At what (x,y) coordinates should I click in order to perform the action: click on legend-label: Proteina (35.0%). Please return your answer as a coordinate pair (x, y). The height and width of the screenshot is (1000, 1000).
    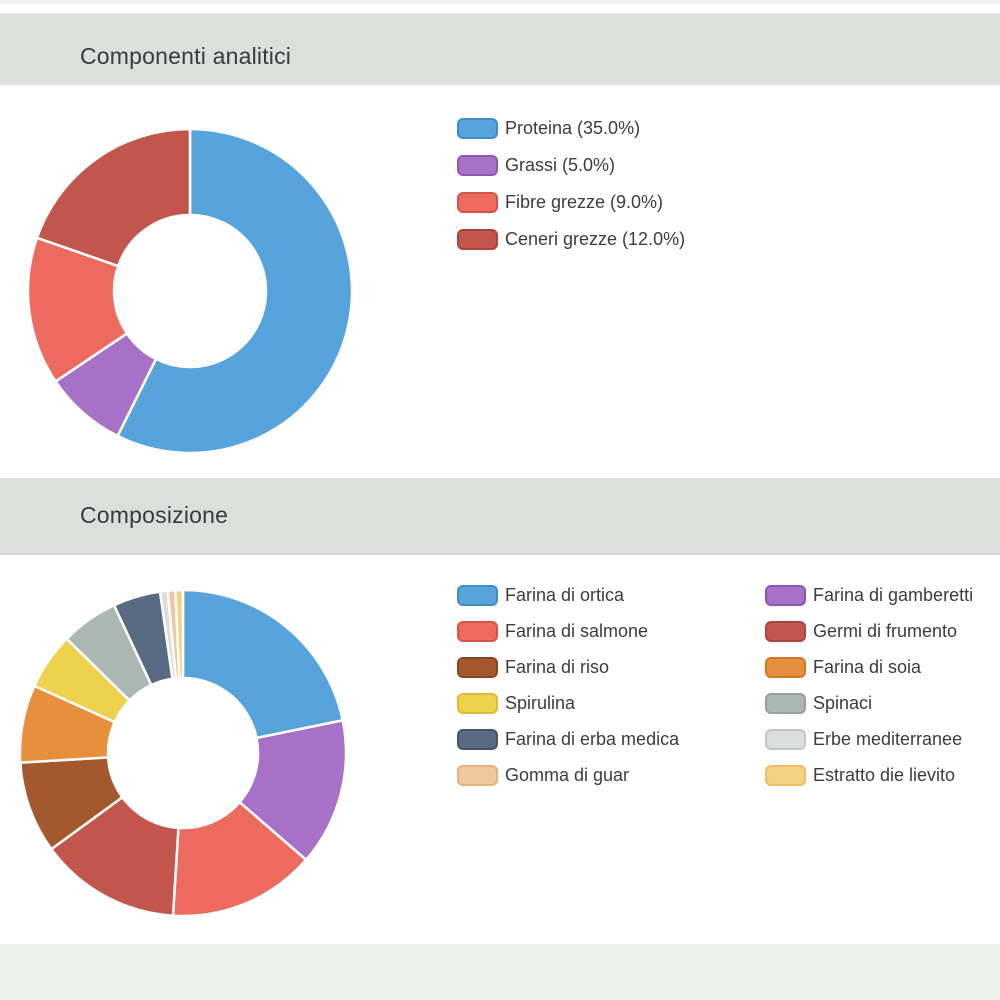
    Looking at the image, I should click on (573, 128).